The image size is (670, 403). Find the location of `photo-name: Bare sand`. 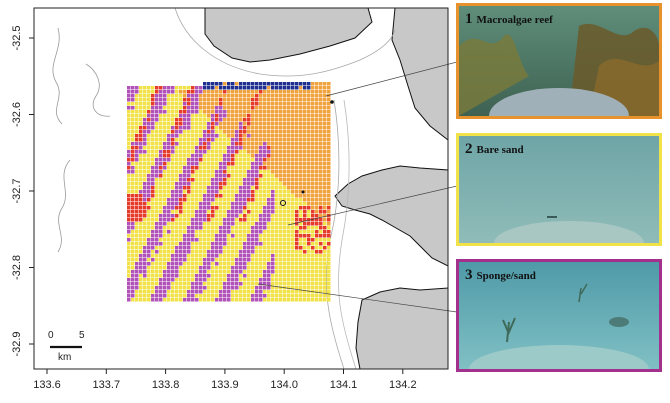

photo-name: Bare sand is located at coordinates (500, 150).